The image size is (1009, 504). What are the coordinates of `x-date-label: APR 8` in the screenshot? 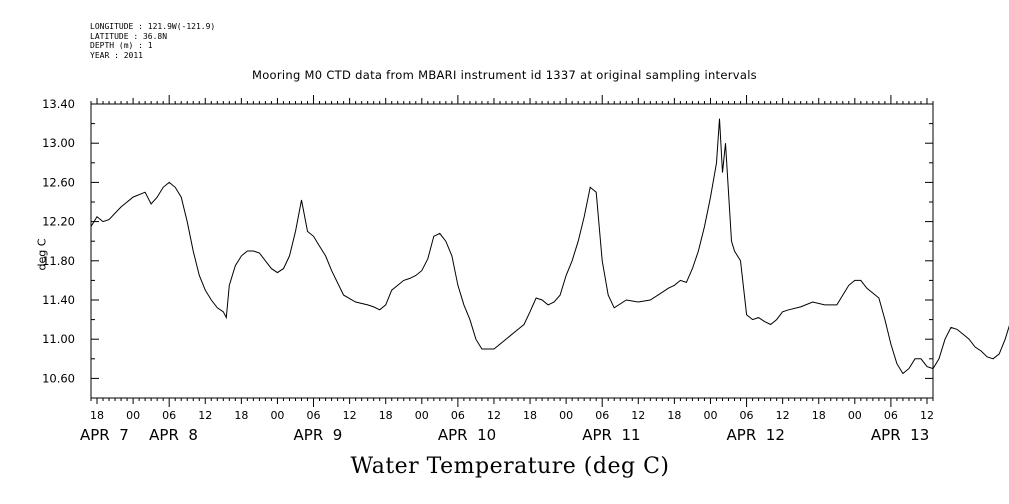 It's located at (173, 435).